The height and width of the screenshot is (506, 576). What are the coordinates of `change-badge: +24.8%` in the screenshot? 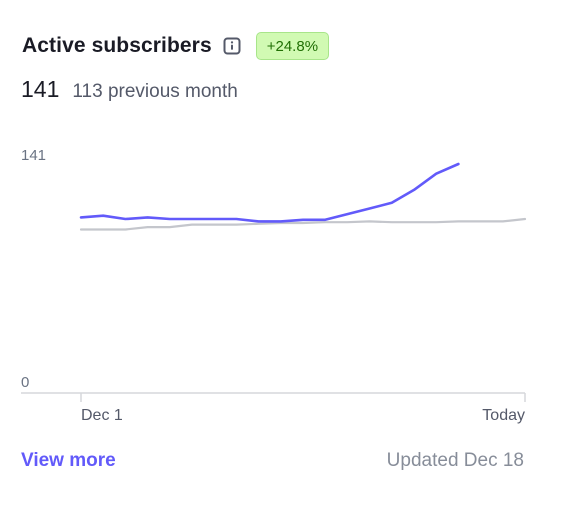 It's located at (292, 46).